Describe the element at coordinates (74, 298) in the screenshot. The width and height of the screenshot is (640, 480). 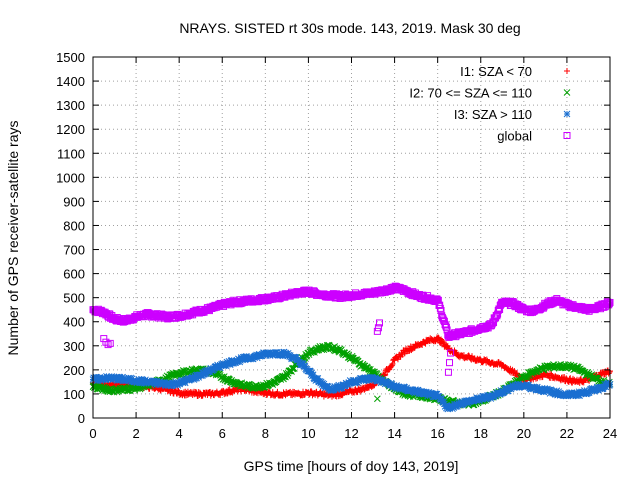
I see `y-tick-label: 500` at that location.